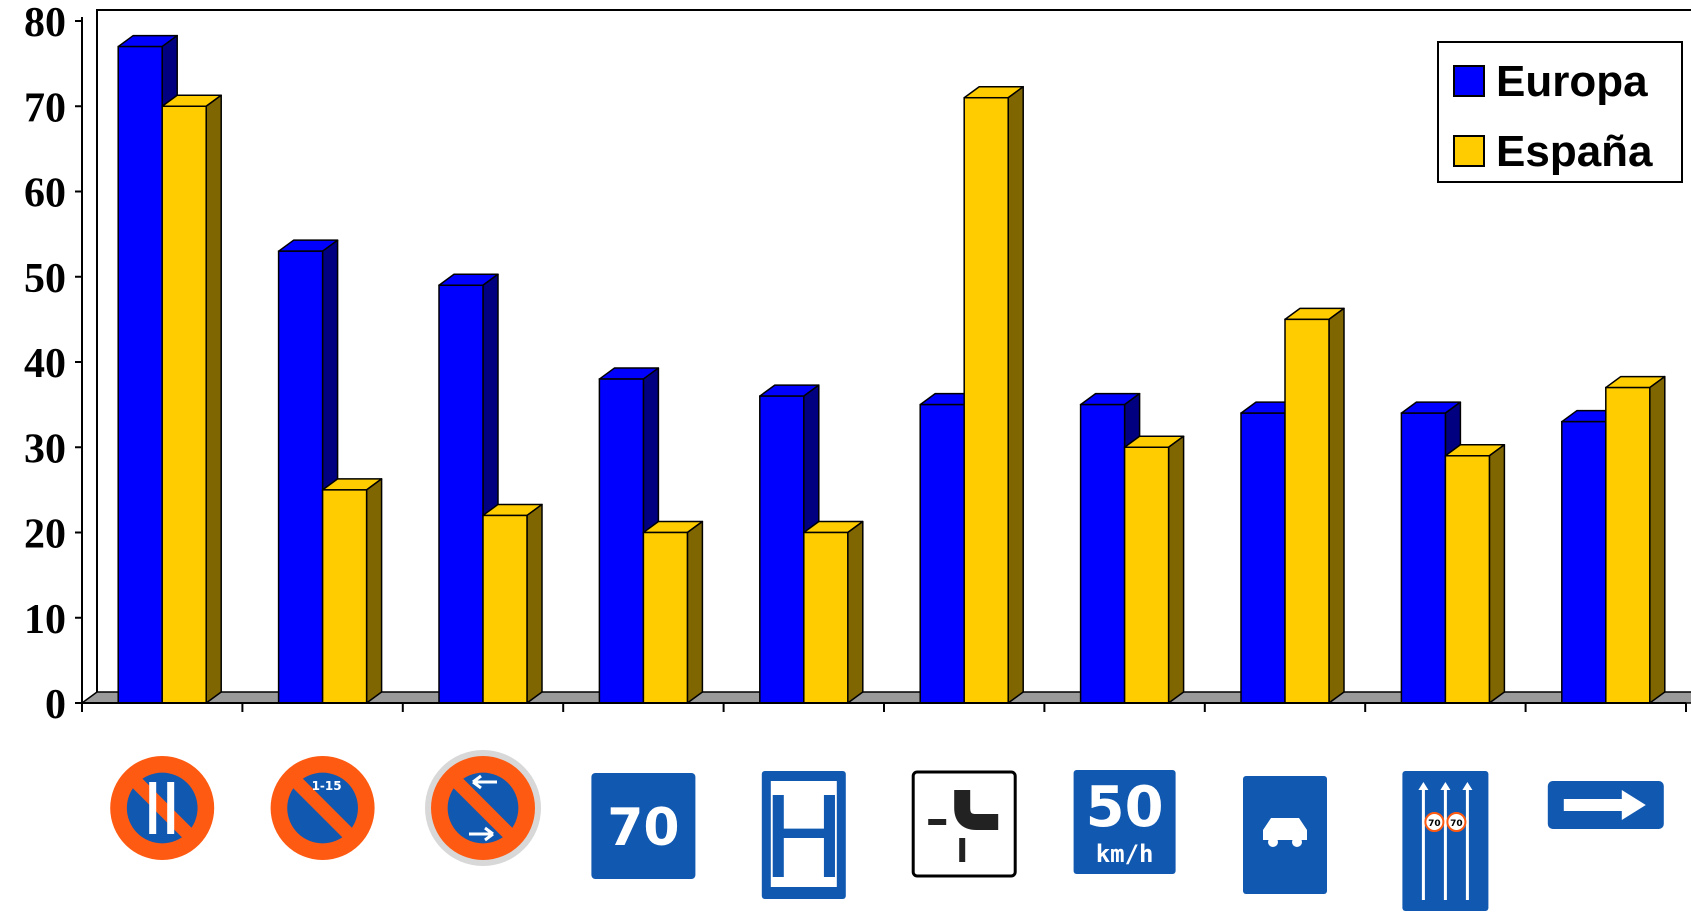 The image size is (1691, 917). What do you see at coordinates (1285, 829) in the screenshot?
I see `sign-car-body` at bounding box center [1285, 829].